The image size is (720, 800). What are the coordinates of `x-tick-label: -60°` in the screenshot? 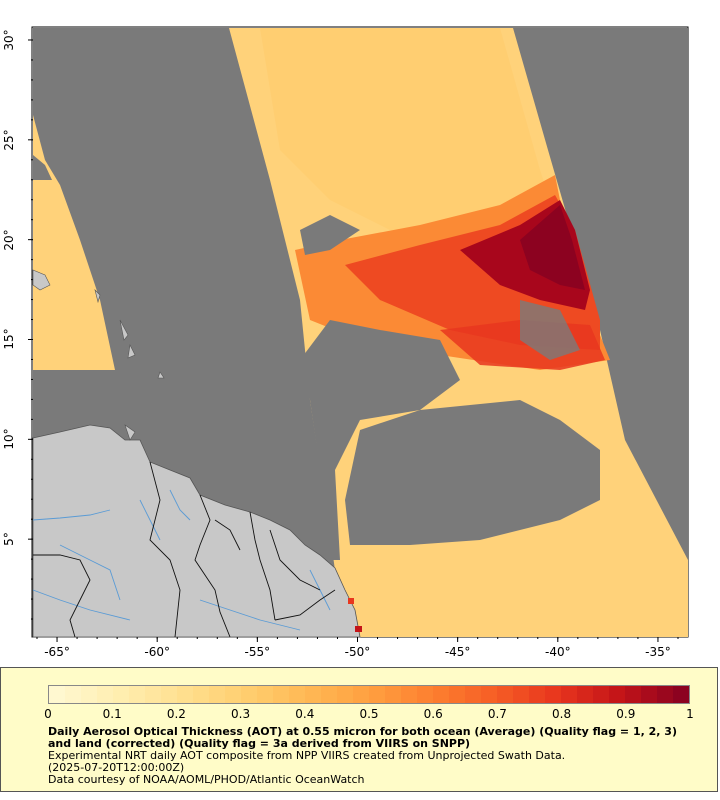 It's located at (157, 652).